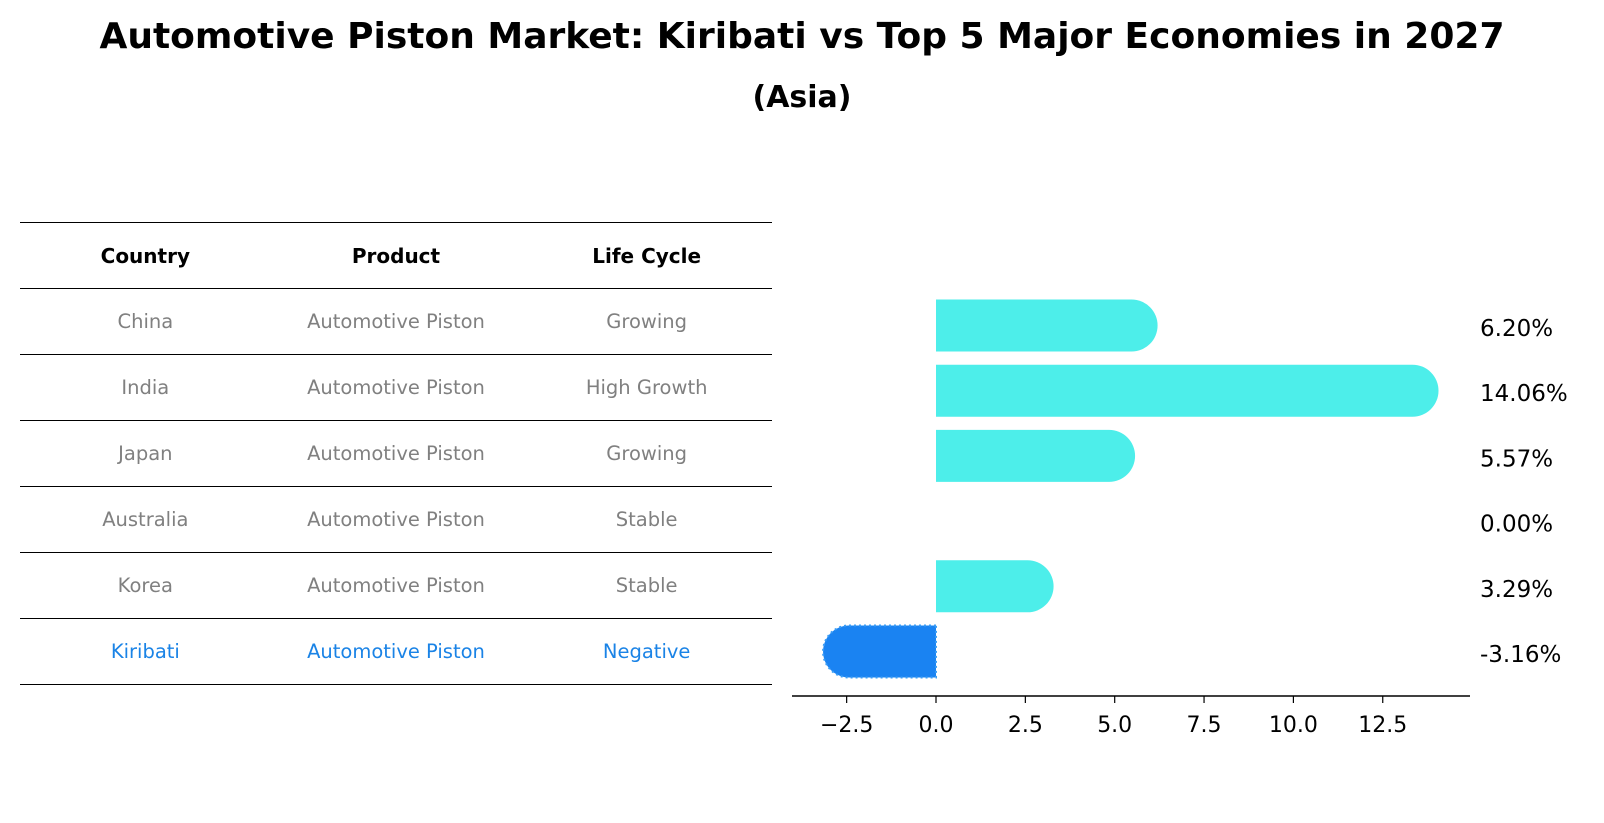 The width and height of the screenshot is (1604, 823). I want to click on country-cell: Australia, so click(145, 519).